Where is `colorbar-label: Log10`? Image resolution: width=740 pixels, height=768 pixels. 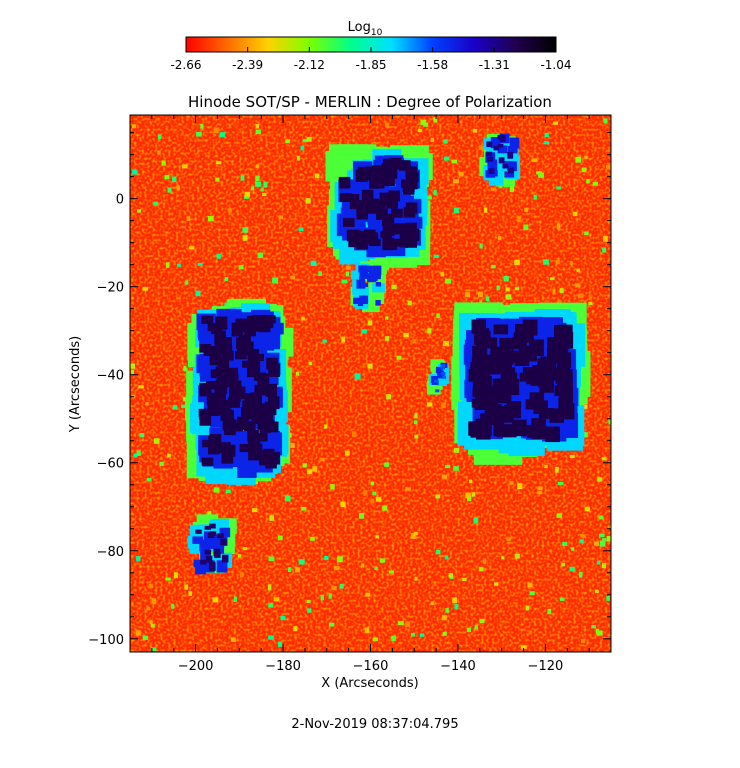
colorbar-label: Log10 is located at coordinates (365, 29).